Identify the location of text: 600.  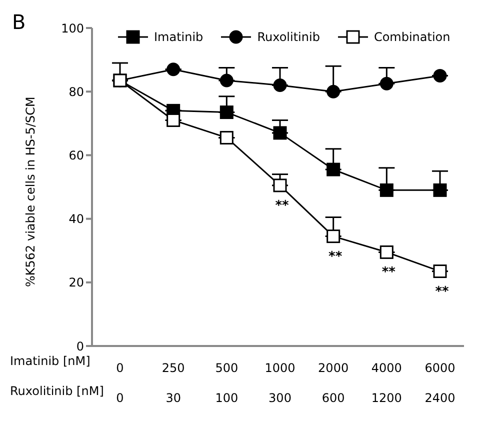
(333, 398).